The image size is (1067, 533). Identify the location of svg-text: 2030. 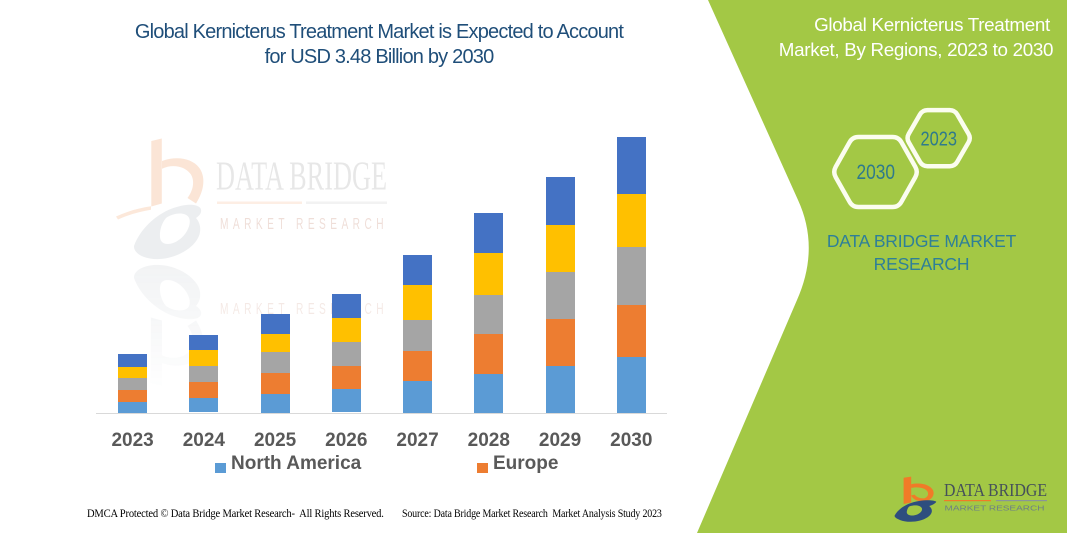
(876, 172).